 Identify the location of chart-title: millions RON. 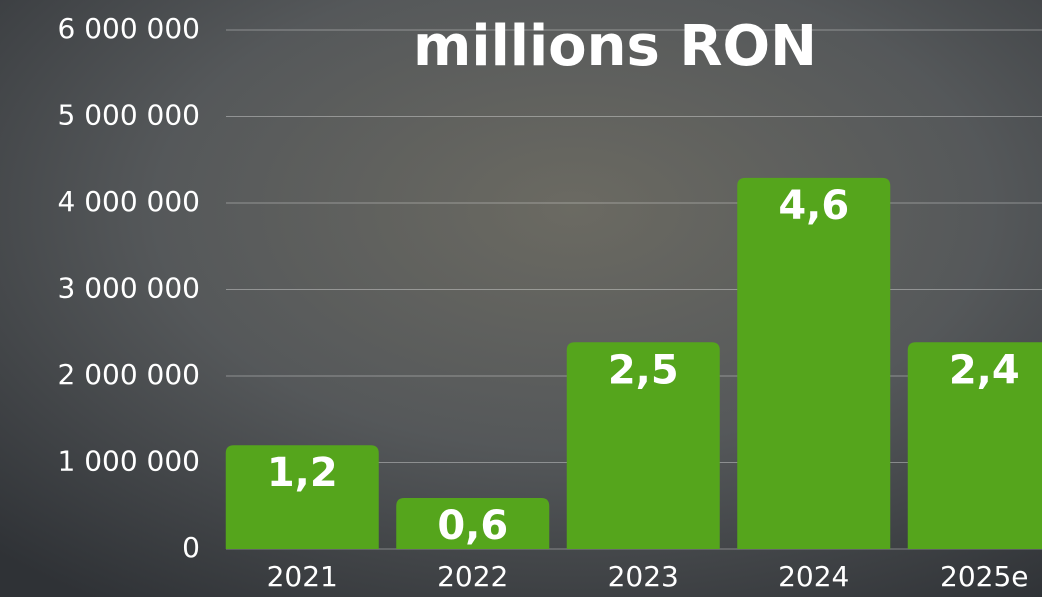
(615, 46).